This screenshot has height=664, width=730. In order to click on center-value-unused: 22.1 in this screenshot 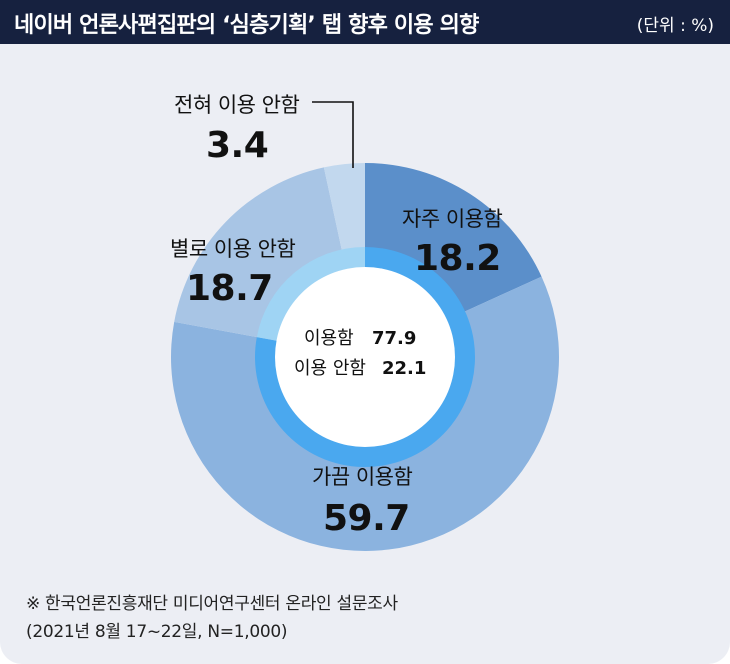, I will do `click(404, 368)`.